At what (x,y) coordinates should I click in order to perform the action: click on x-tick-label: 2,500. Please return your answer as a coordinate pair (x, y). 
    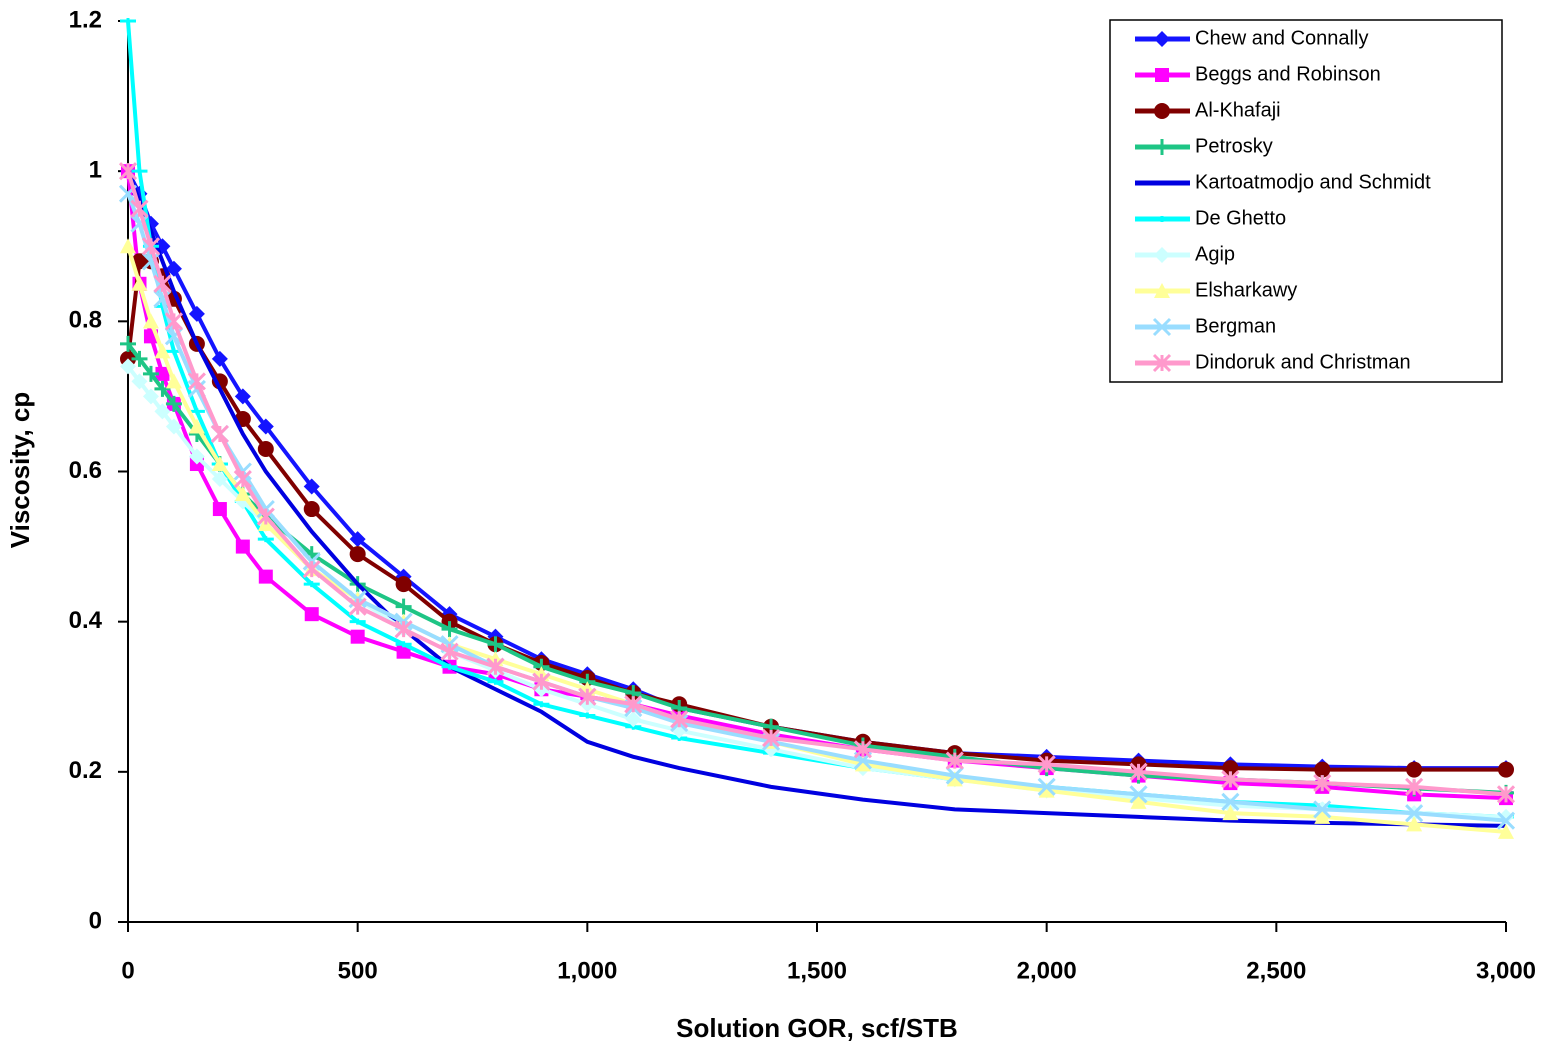
    Looking at the image, I should click on (1276, 970).